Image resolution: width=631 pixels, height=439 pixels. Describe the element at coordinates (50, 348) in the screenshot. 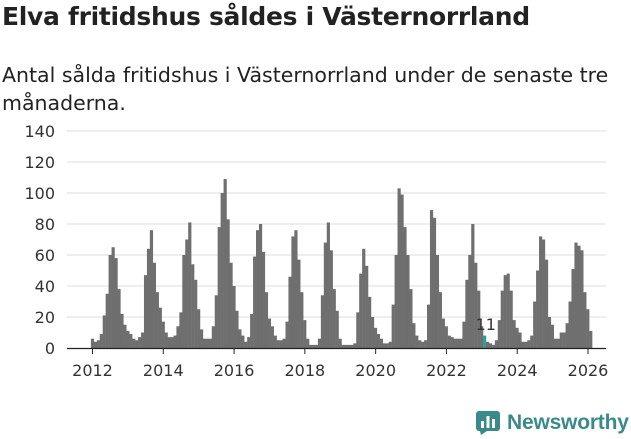

I see `y-tick-label: 0` at that location.